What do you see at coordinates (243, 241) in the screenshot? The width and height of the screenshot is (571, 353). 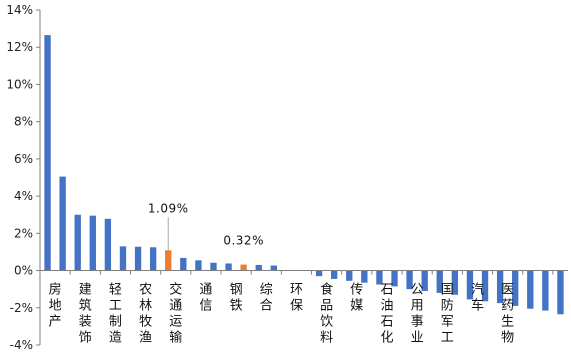 I see `annotation-label: 0.32%` at bounding box center [243, 241].